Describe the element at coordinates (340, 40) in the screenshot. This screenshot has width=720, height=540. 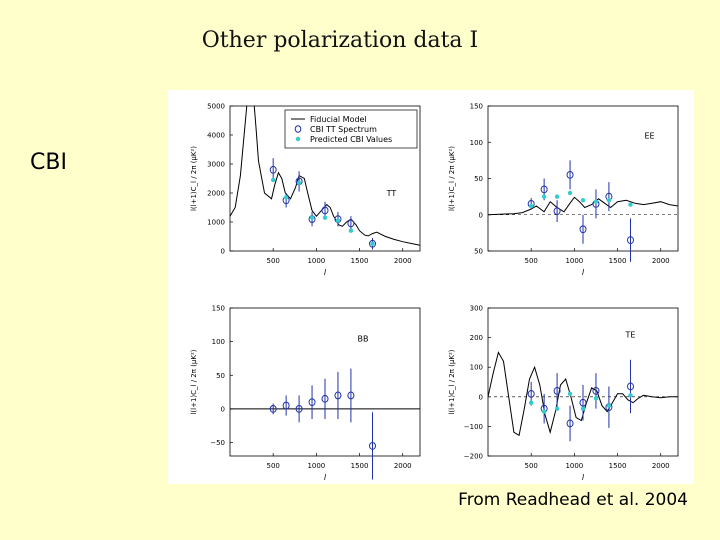
I see `slide-title: Other polarization data I` at that location.